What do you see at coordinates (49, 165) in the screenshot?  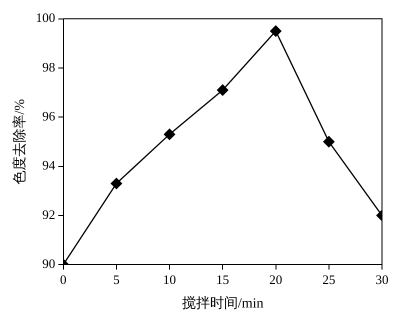 I see `y-tick-label: 94` at bounding box center [49, 165].